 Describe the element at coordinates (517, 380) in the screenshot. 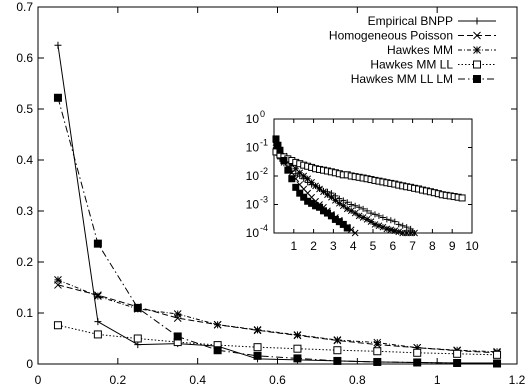

I see `x-tick-label: 1.2` at that location.